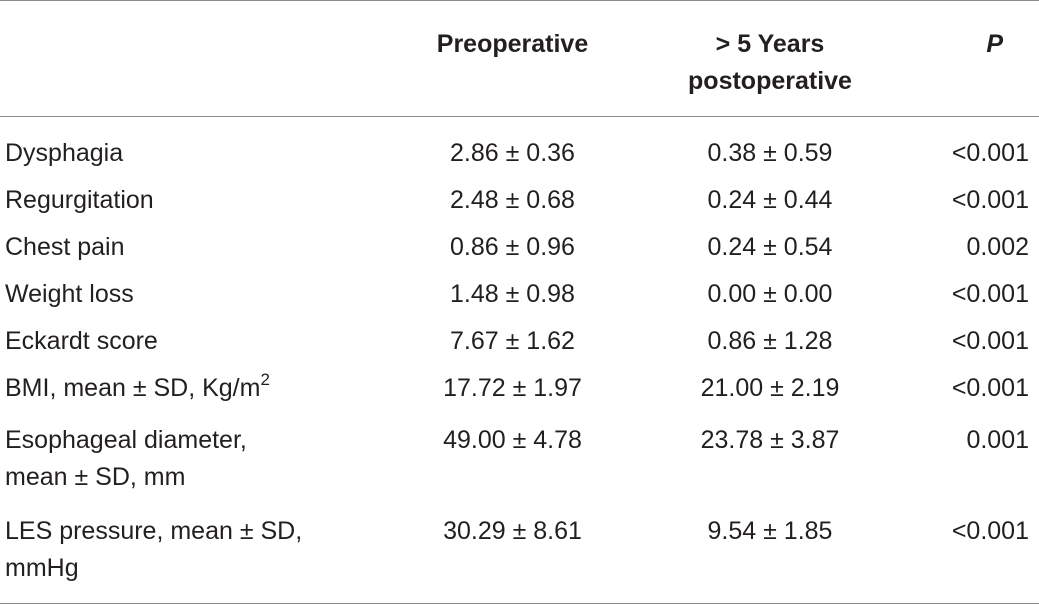 The width and height of the screenshot is (1039, 604). I want to click on preoperative-value: 30.29 ± 8.61, so click(512, 556).